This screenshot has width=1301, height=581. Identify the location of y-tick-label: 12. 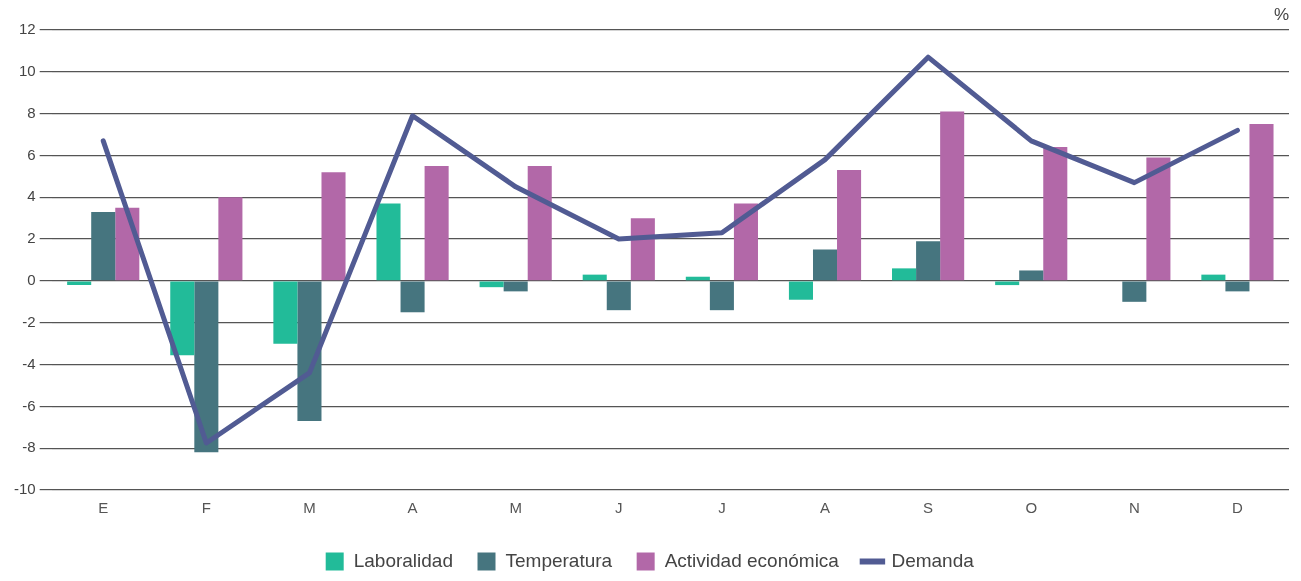
(27, 29).